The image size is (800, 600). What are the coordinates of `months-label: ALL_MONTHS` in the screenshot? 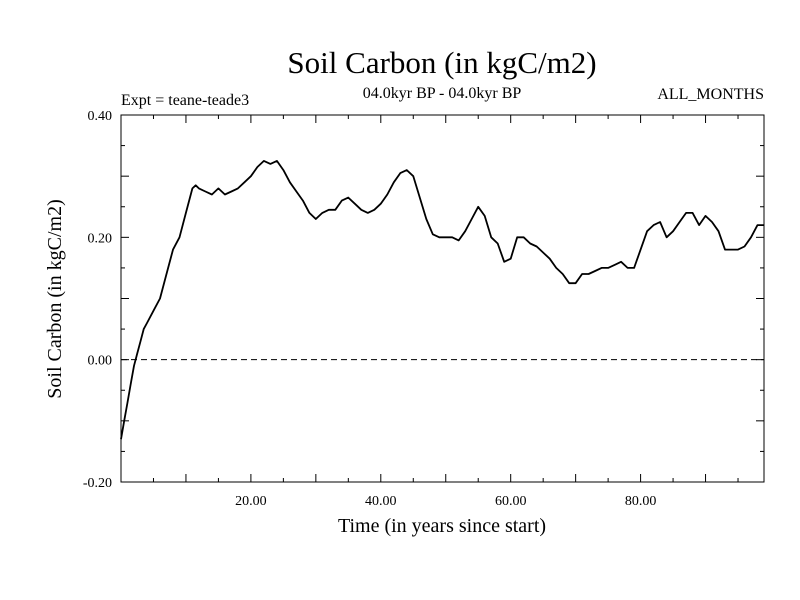 It's located at (710, 94).